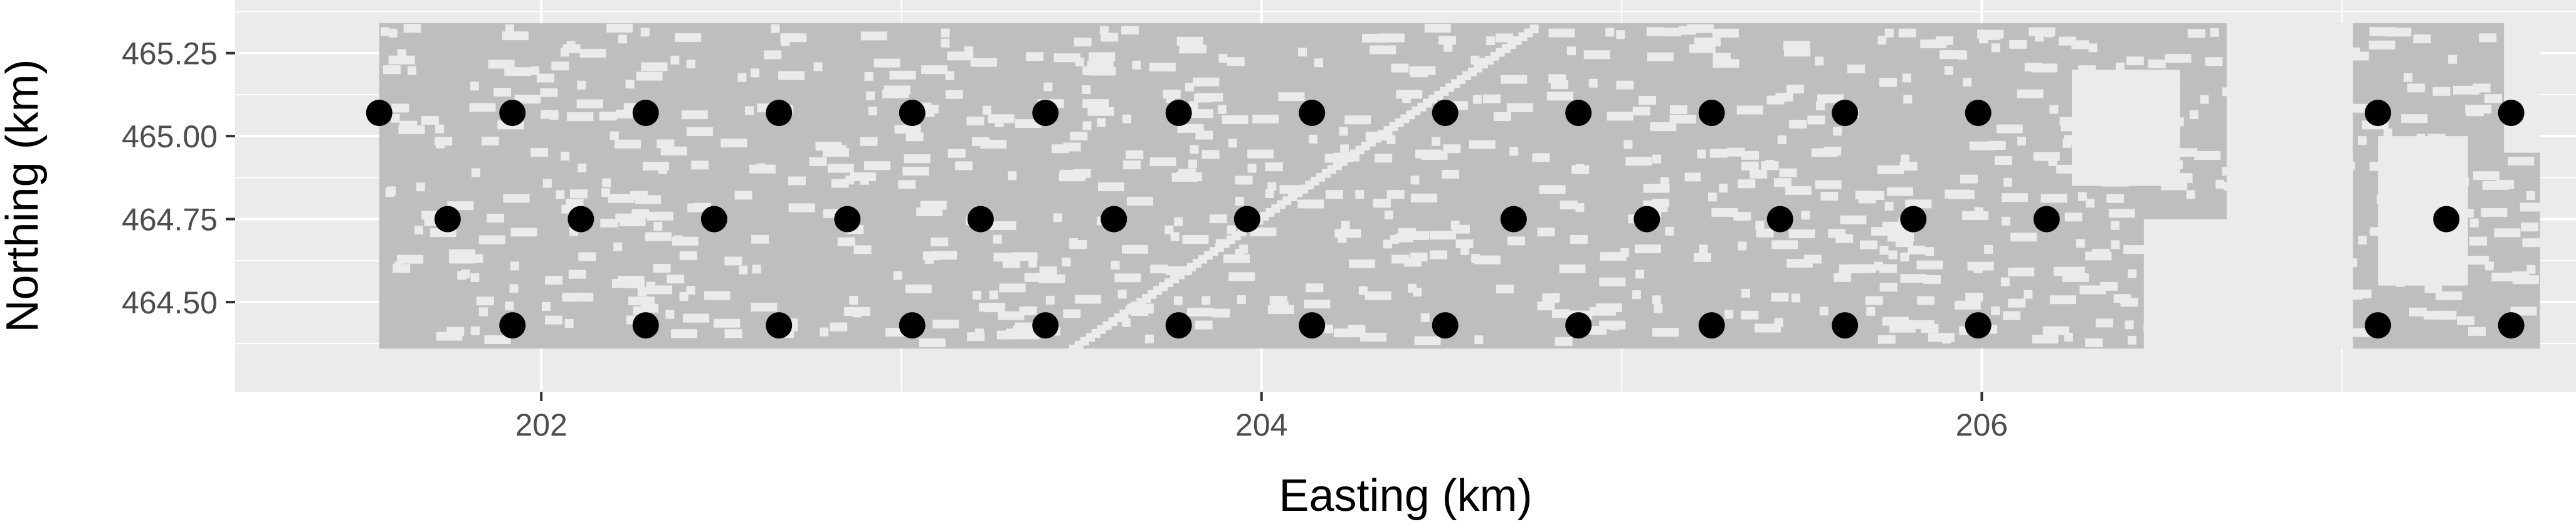  I want to click on raster-road-cell, so click(1534, 29).